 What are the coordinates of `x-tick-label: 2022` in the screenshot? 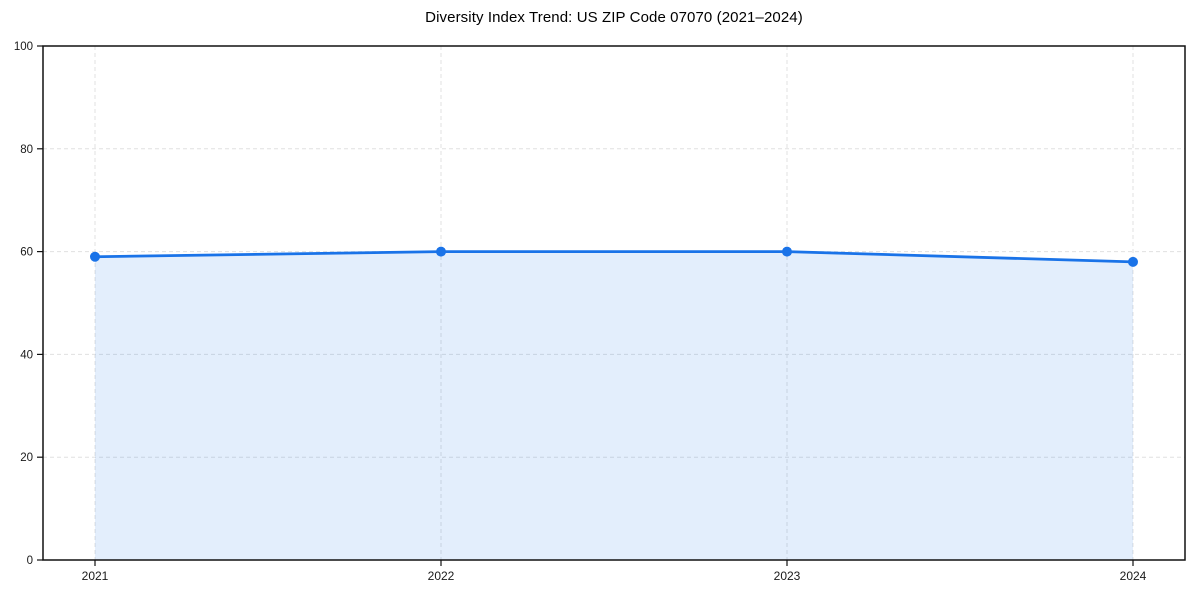 It's located at (441, 576).